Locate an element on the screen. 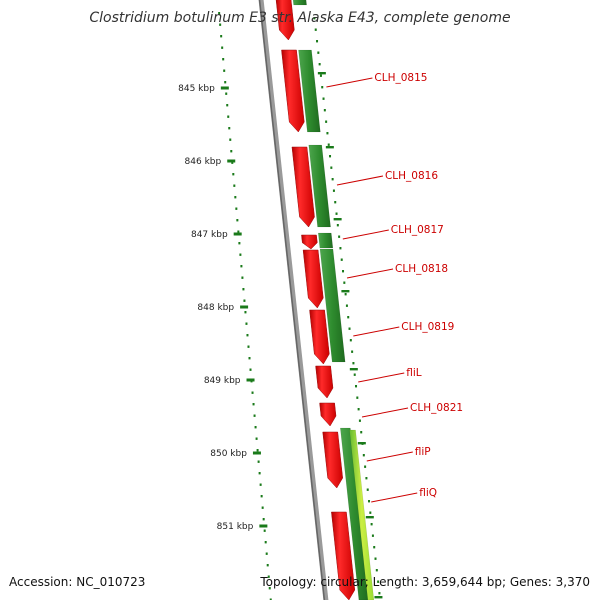  gene-label: fliQ is located at coordinates (428, 493).